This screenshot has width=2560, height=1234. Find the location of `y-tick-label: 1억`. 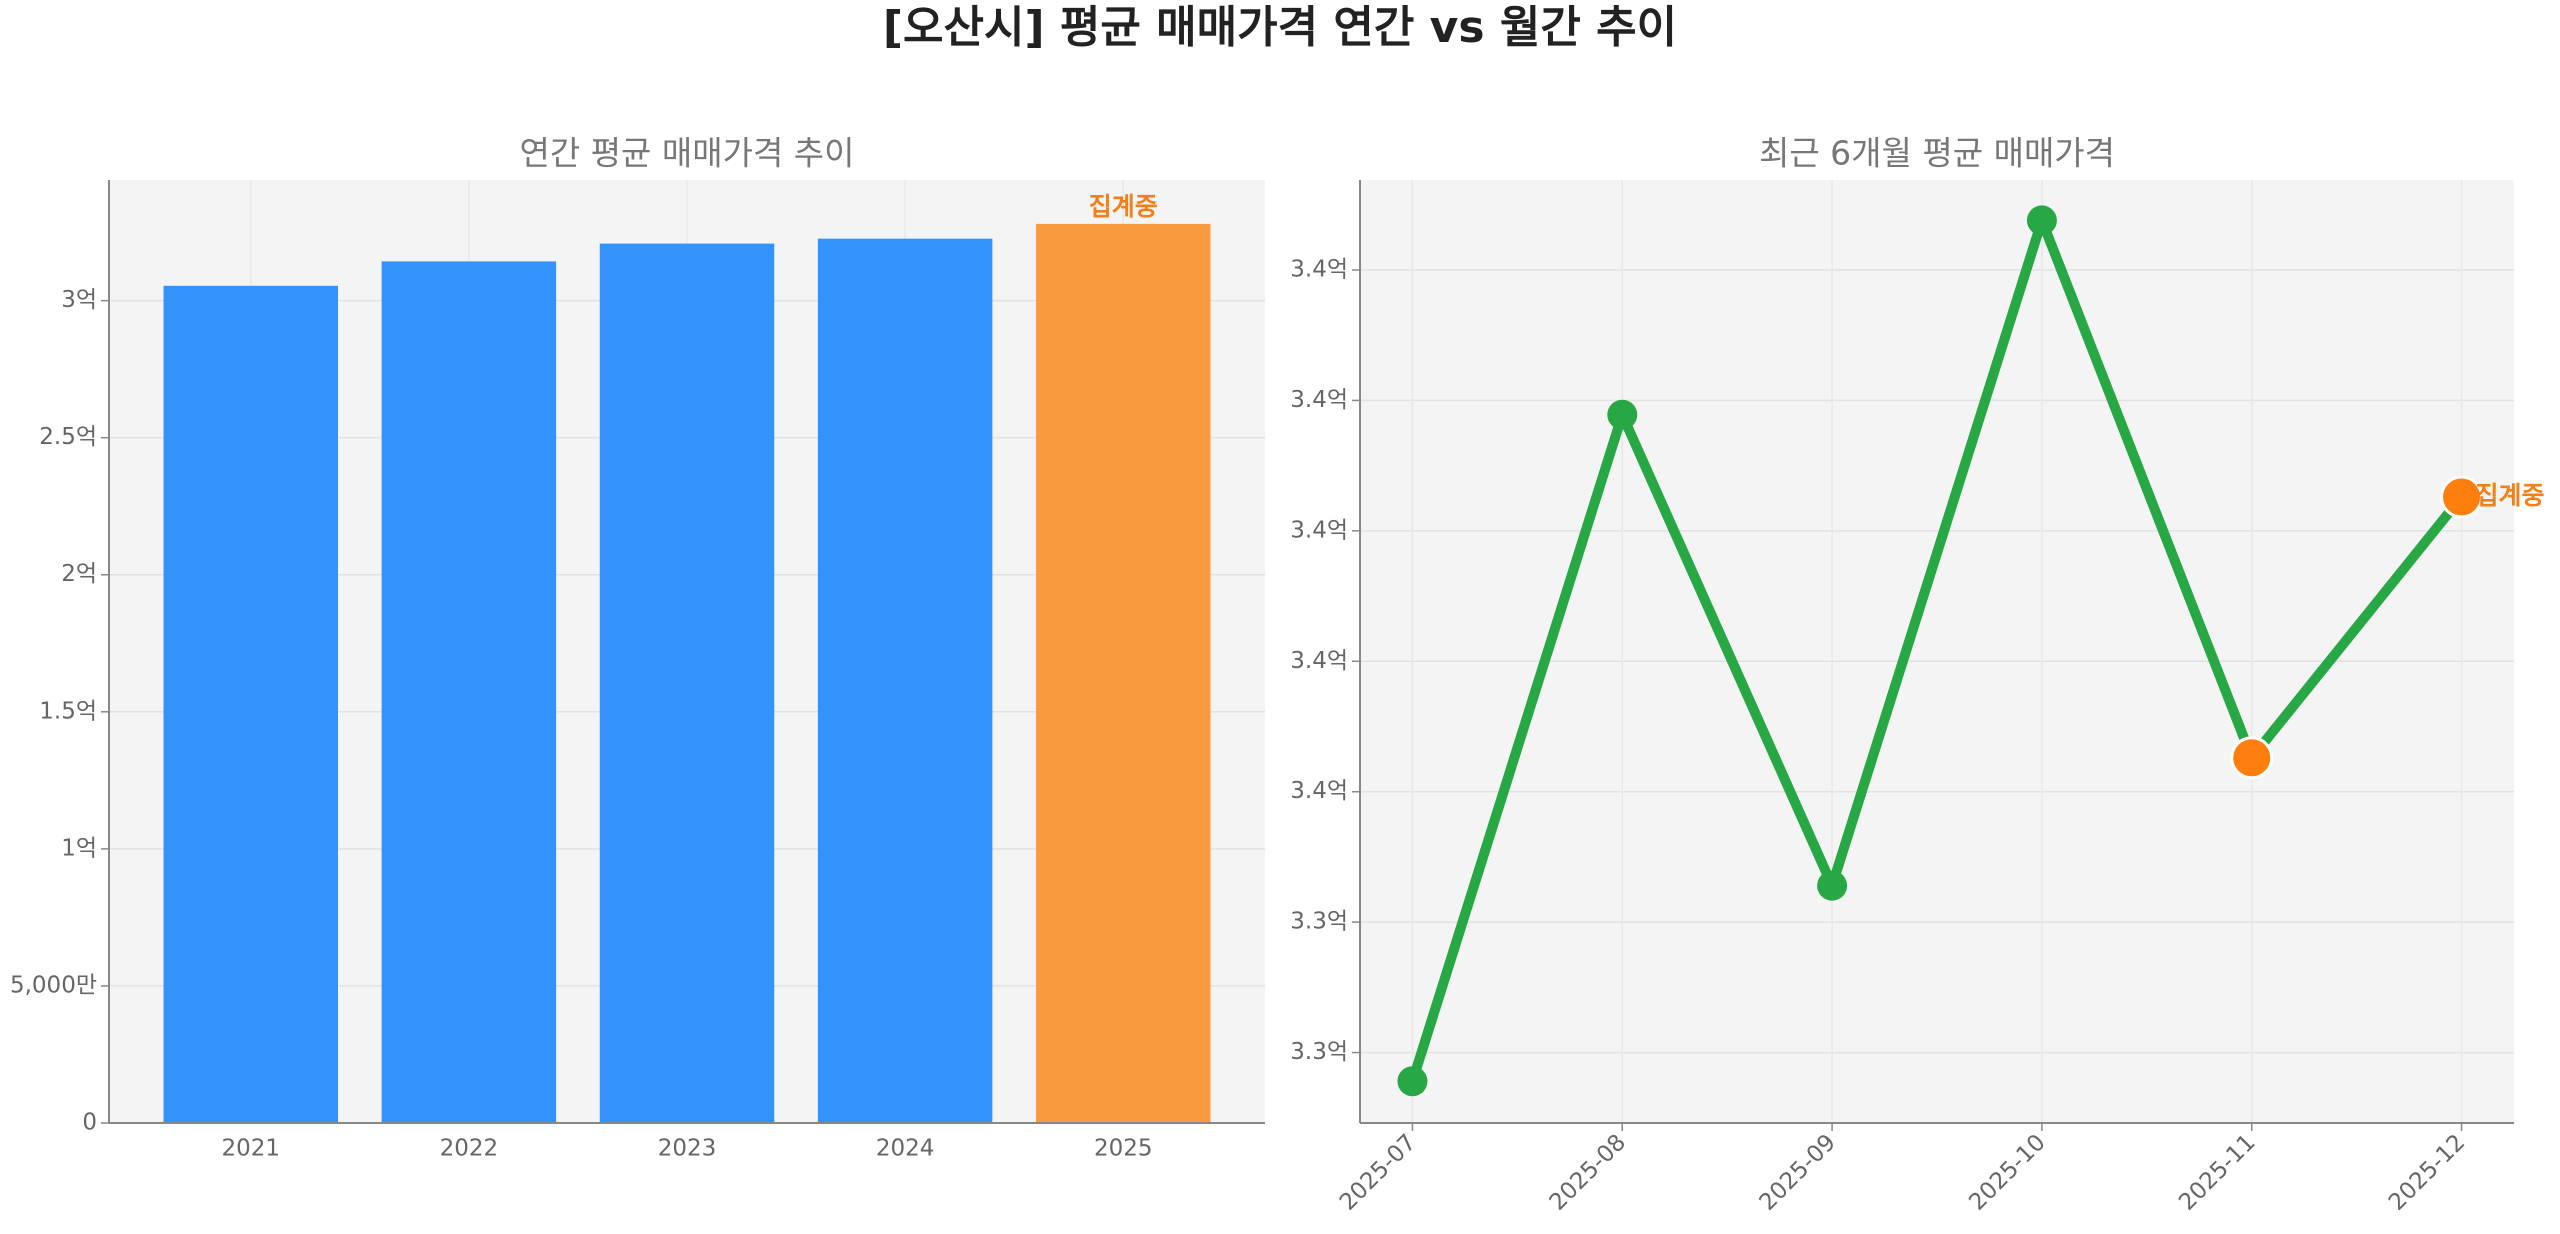

y-tick-label: 1억 is located at coordinates (79, 848).